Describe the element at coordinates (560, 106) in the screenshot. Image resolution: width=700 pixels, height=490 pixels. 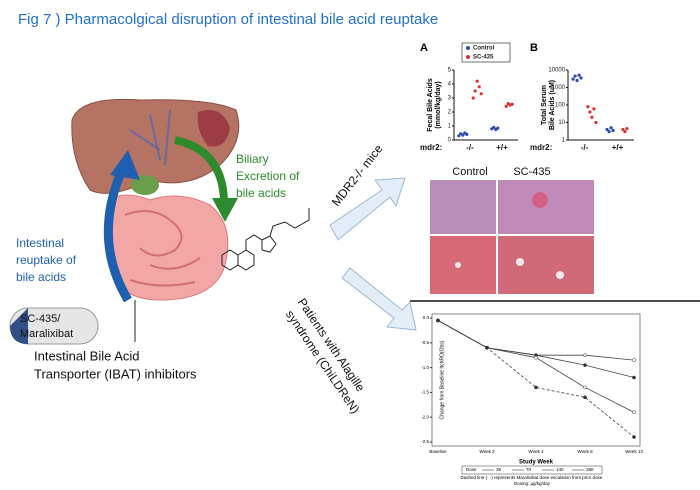
I see `y-tick-label: 100` at that location.